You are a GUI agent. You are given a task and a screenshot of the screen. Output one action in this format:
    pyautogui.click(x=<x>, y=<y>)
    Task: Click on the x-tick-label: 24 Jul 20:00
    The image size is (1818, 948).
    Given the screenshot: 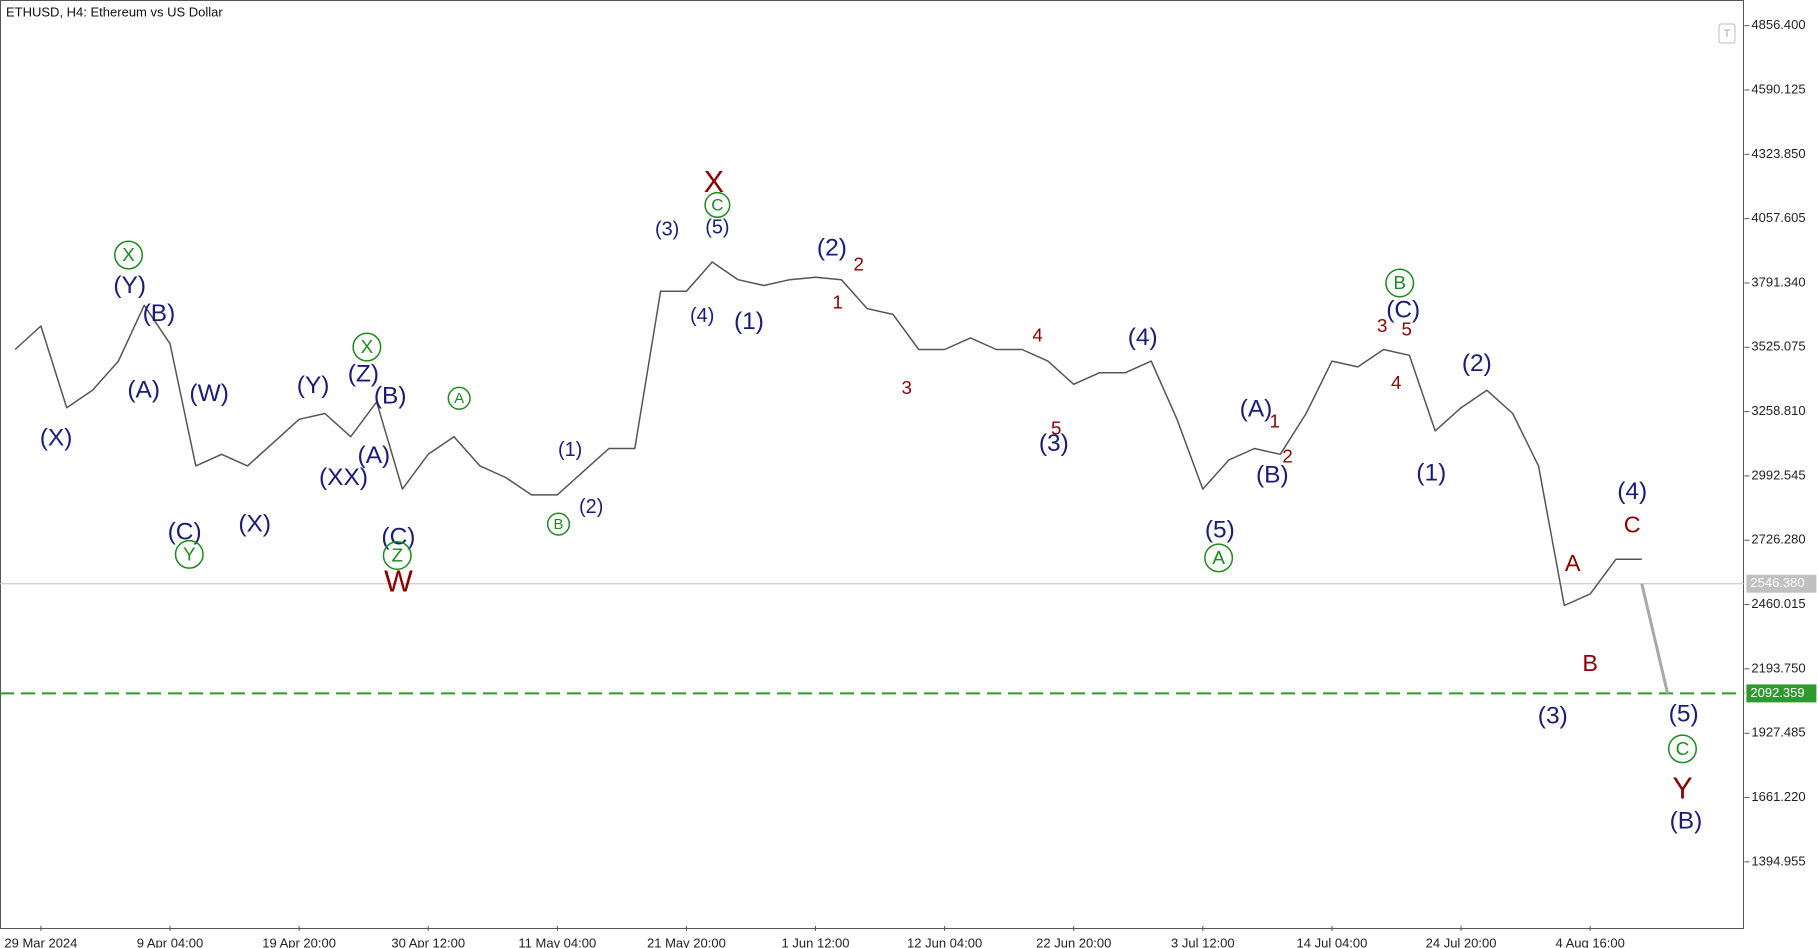 What is the action you would take?
    pyautogui.click(x=1461, y=941)
    